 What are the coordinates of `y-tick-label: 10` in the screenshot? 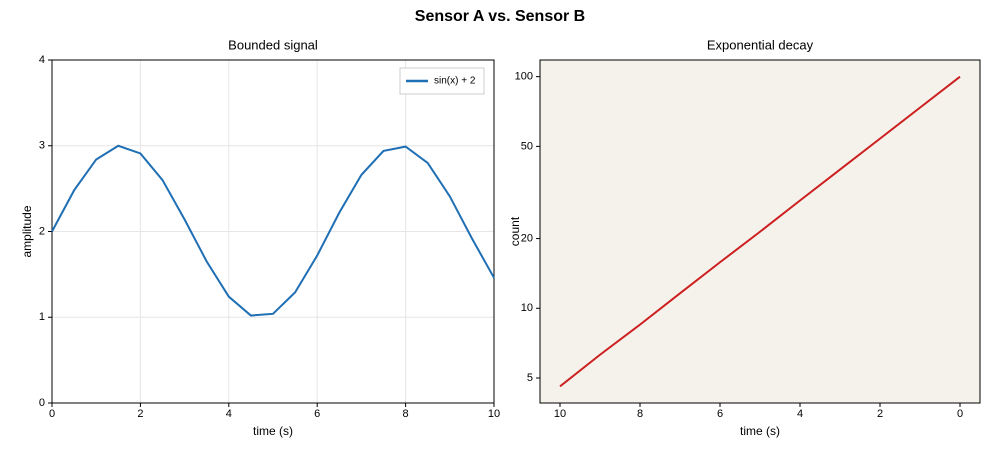 It's located at (527, 308).